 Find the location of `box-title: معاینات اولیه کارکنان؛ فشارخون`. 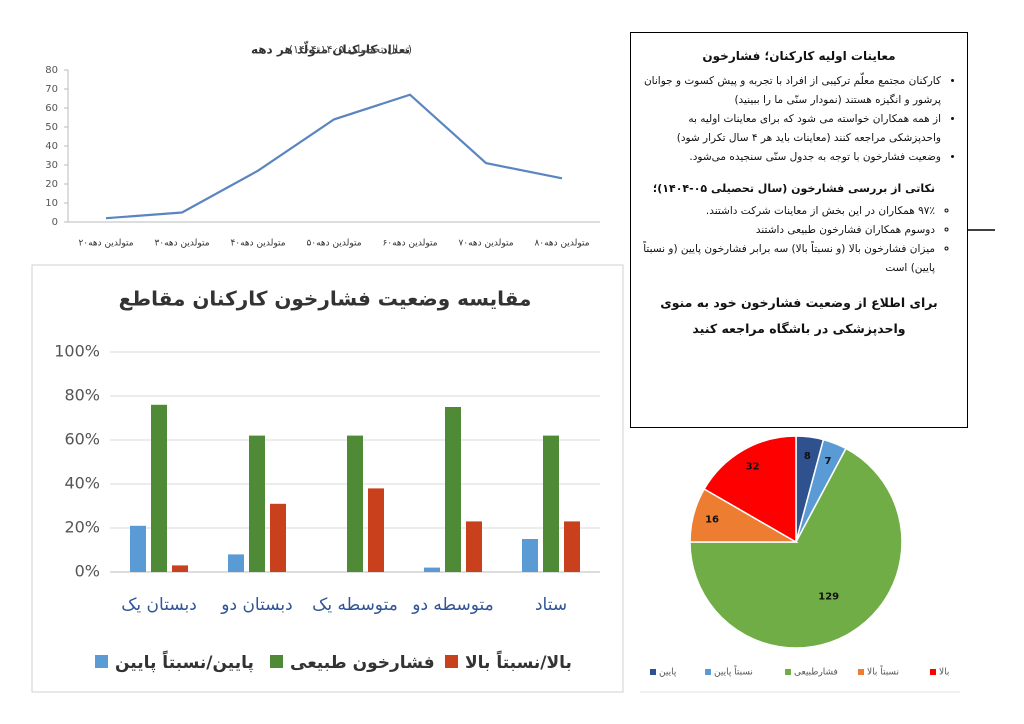

box-title: معاینات اولیه کارکنان؛ فشارخون is located at coordinates (799, 56).